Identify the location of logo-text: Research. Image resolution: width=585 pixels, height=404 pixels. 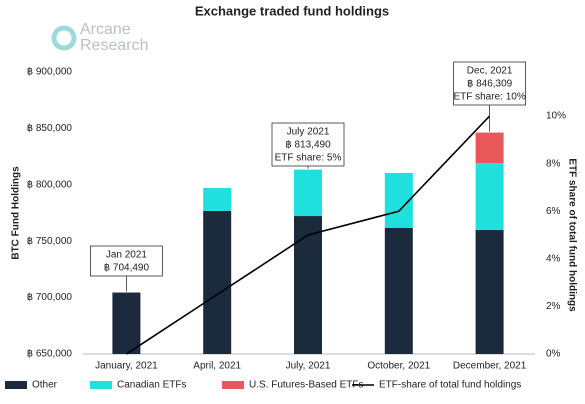
(114, 45).